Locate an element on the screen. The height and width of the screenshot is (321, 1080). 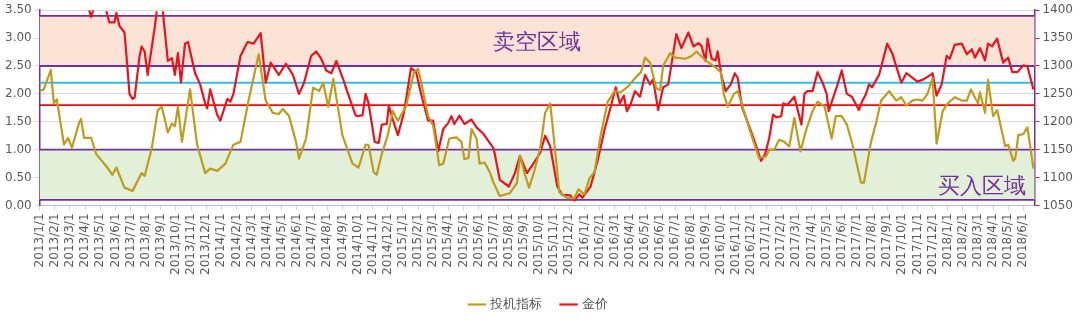
x-tick-label: 2016/4/1 is located at coordinates (629, 240).